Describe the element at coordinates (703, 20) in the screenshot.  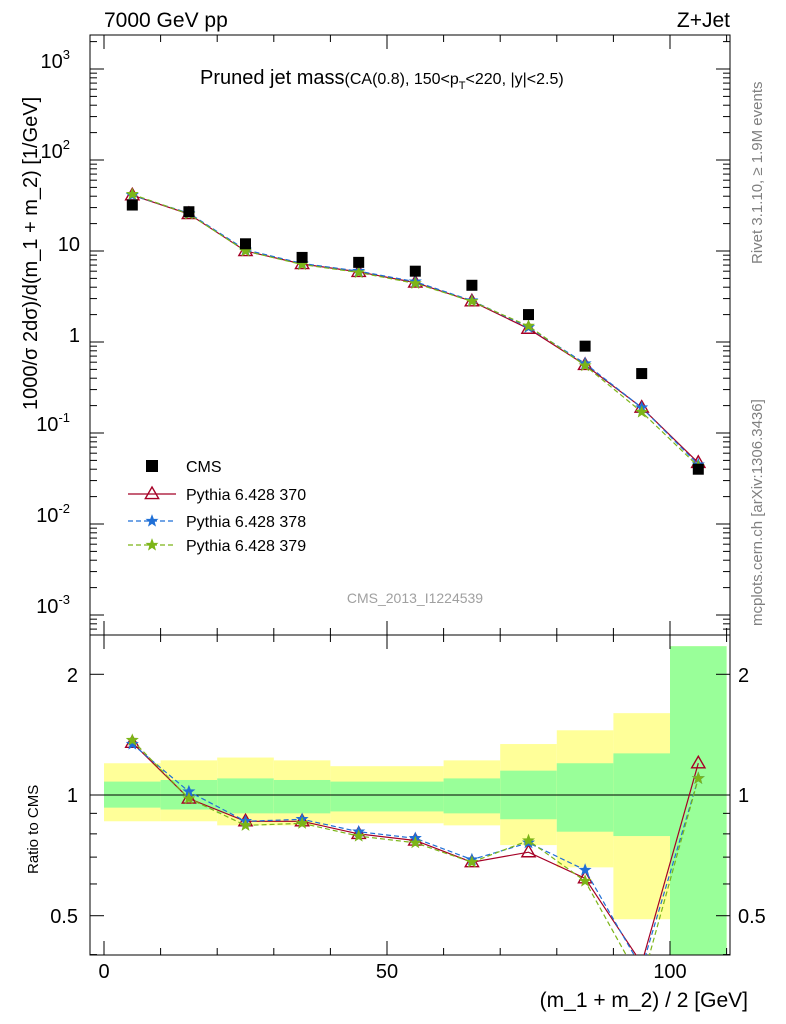
I see `header-right: Z+Jet` at that location.